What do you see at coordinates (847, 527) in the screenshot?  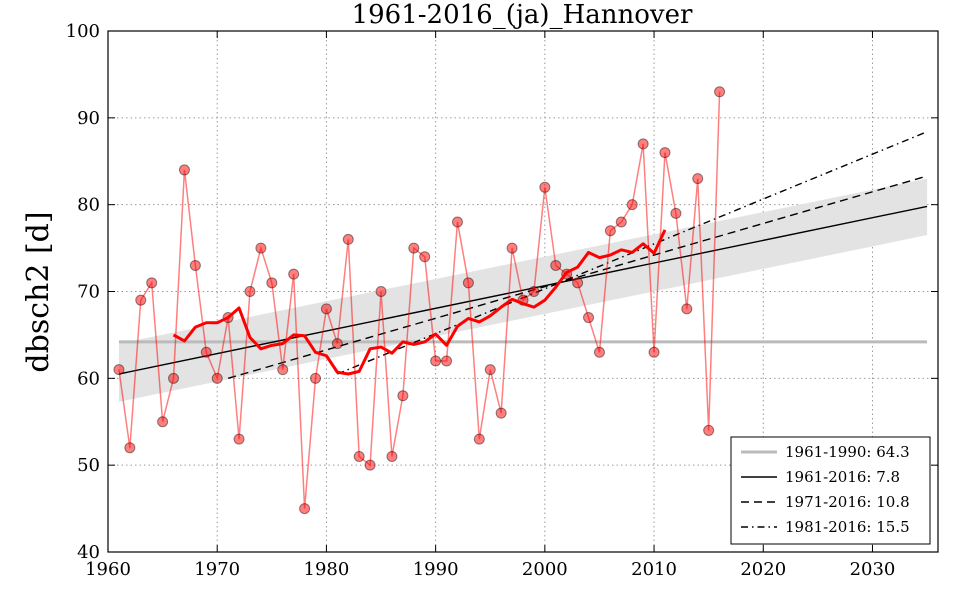 I see `legend-label: 1981-2016: 15.5` at bounding box center [847, 527].